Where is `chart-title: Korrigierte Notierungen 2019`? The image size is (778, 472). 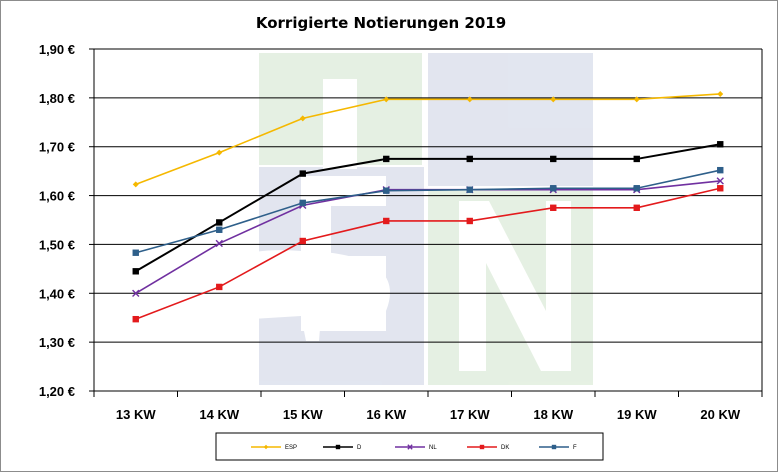
chart-title: Korrigierte Notierungen 2019 is located at coordinates (381, 23).